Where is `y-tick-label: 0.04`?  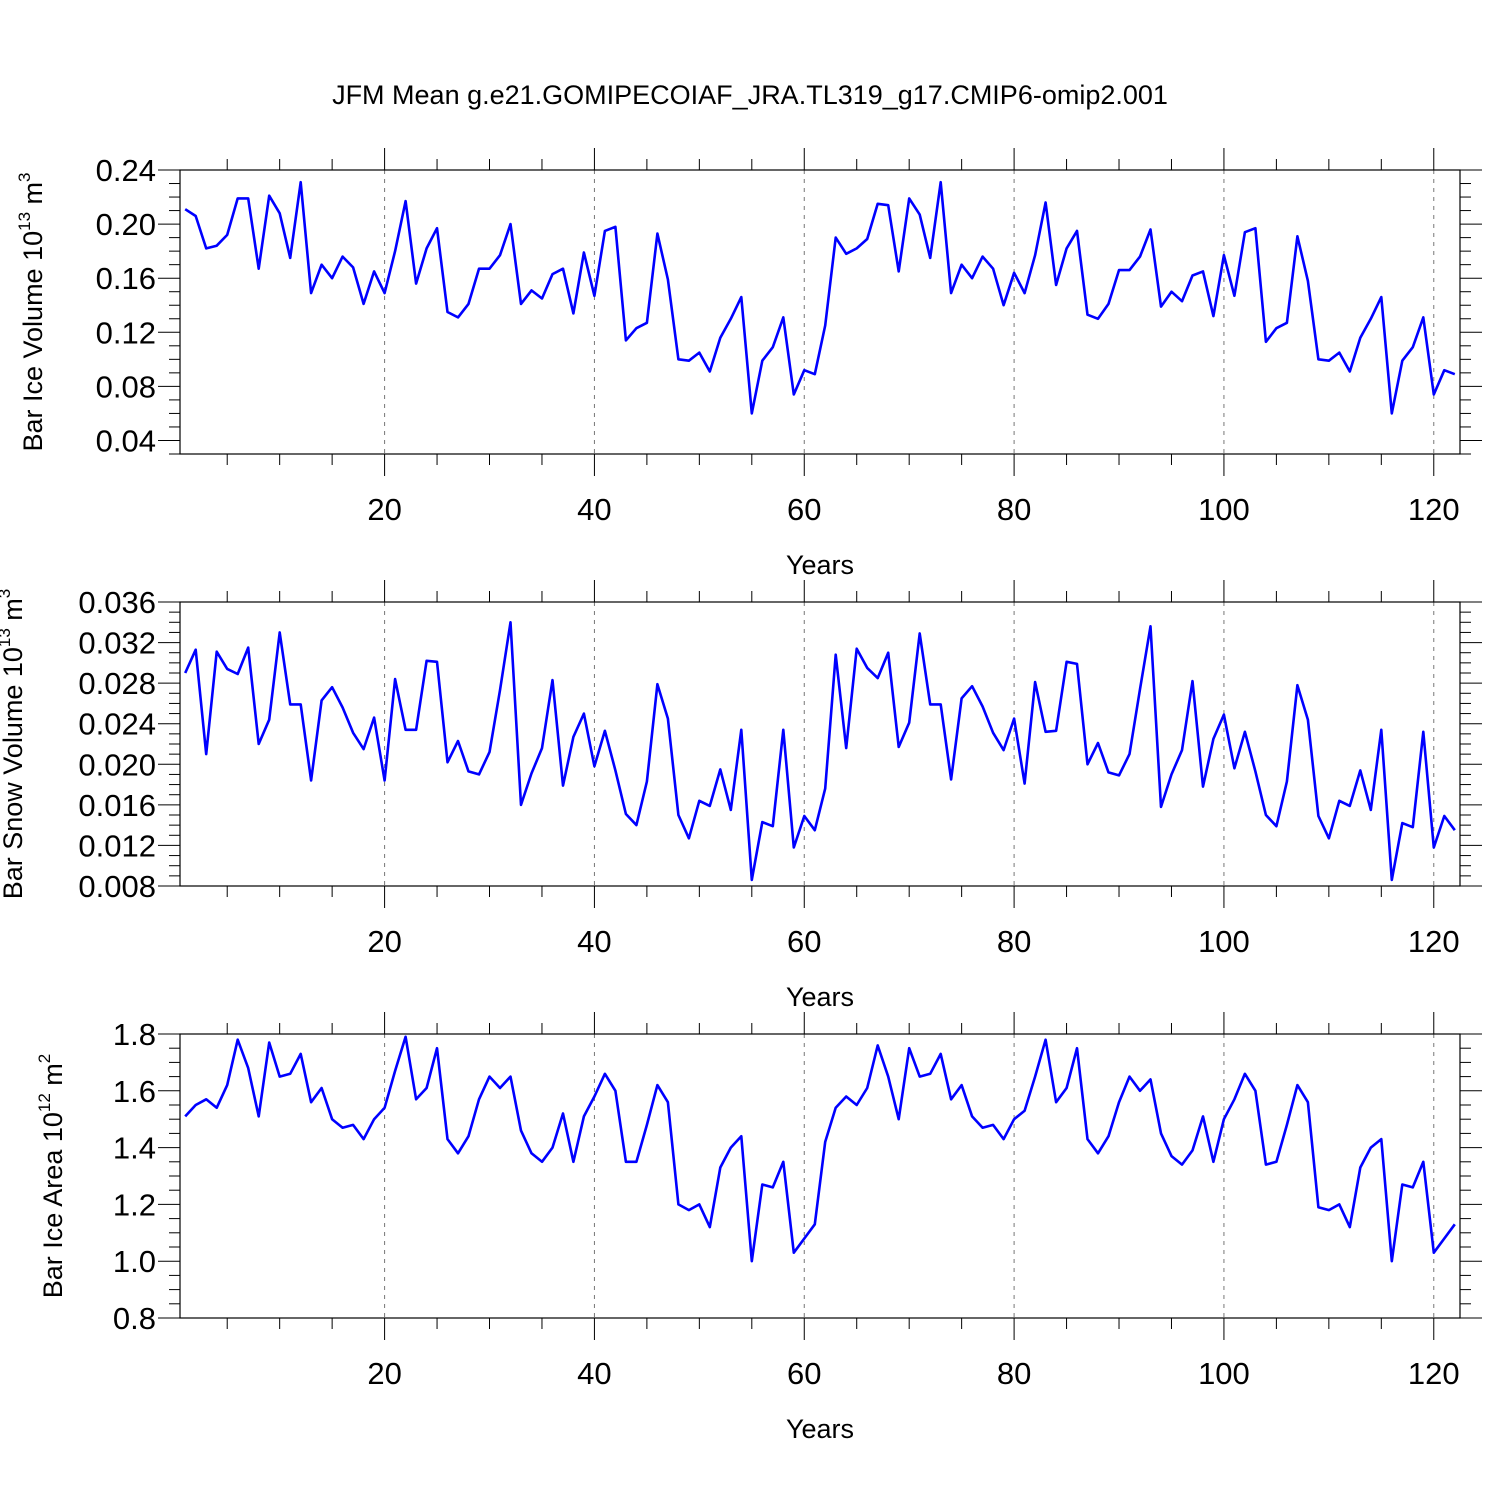 y-tick-label: 0.04 is located at coordinates (126, 440).